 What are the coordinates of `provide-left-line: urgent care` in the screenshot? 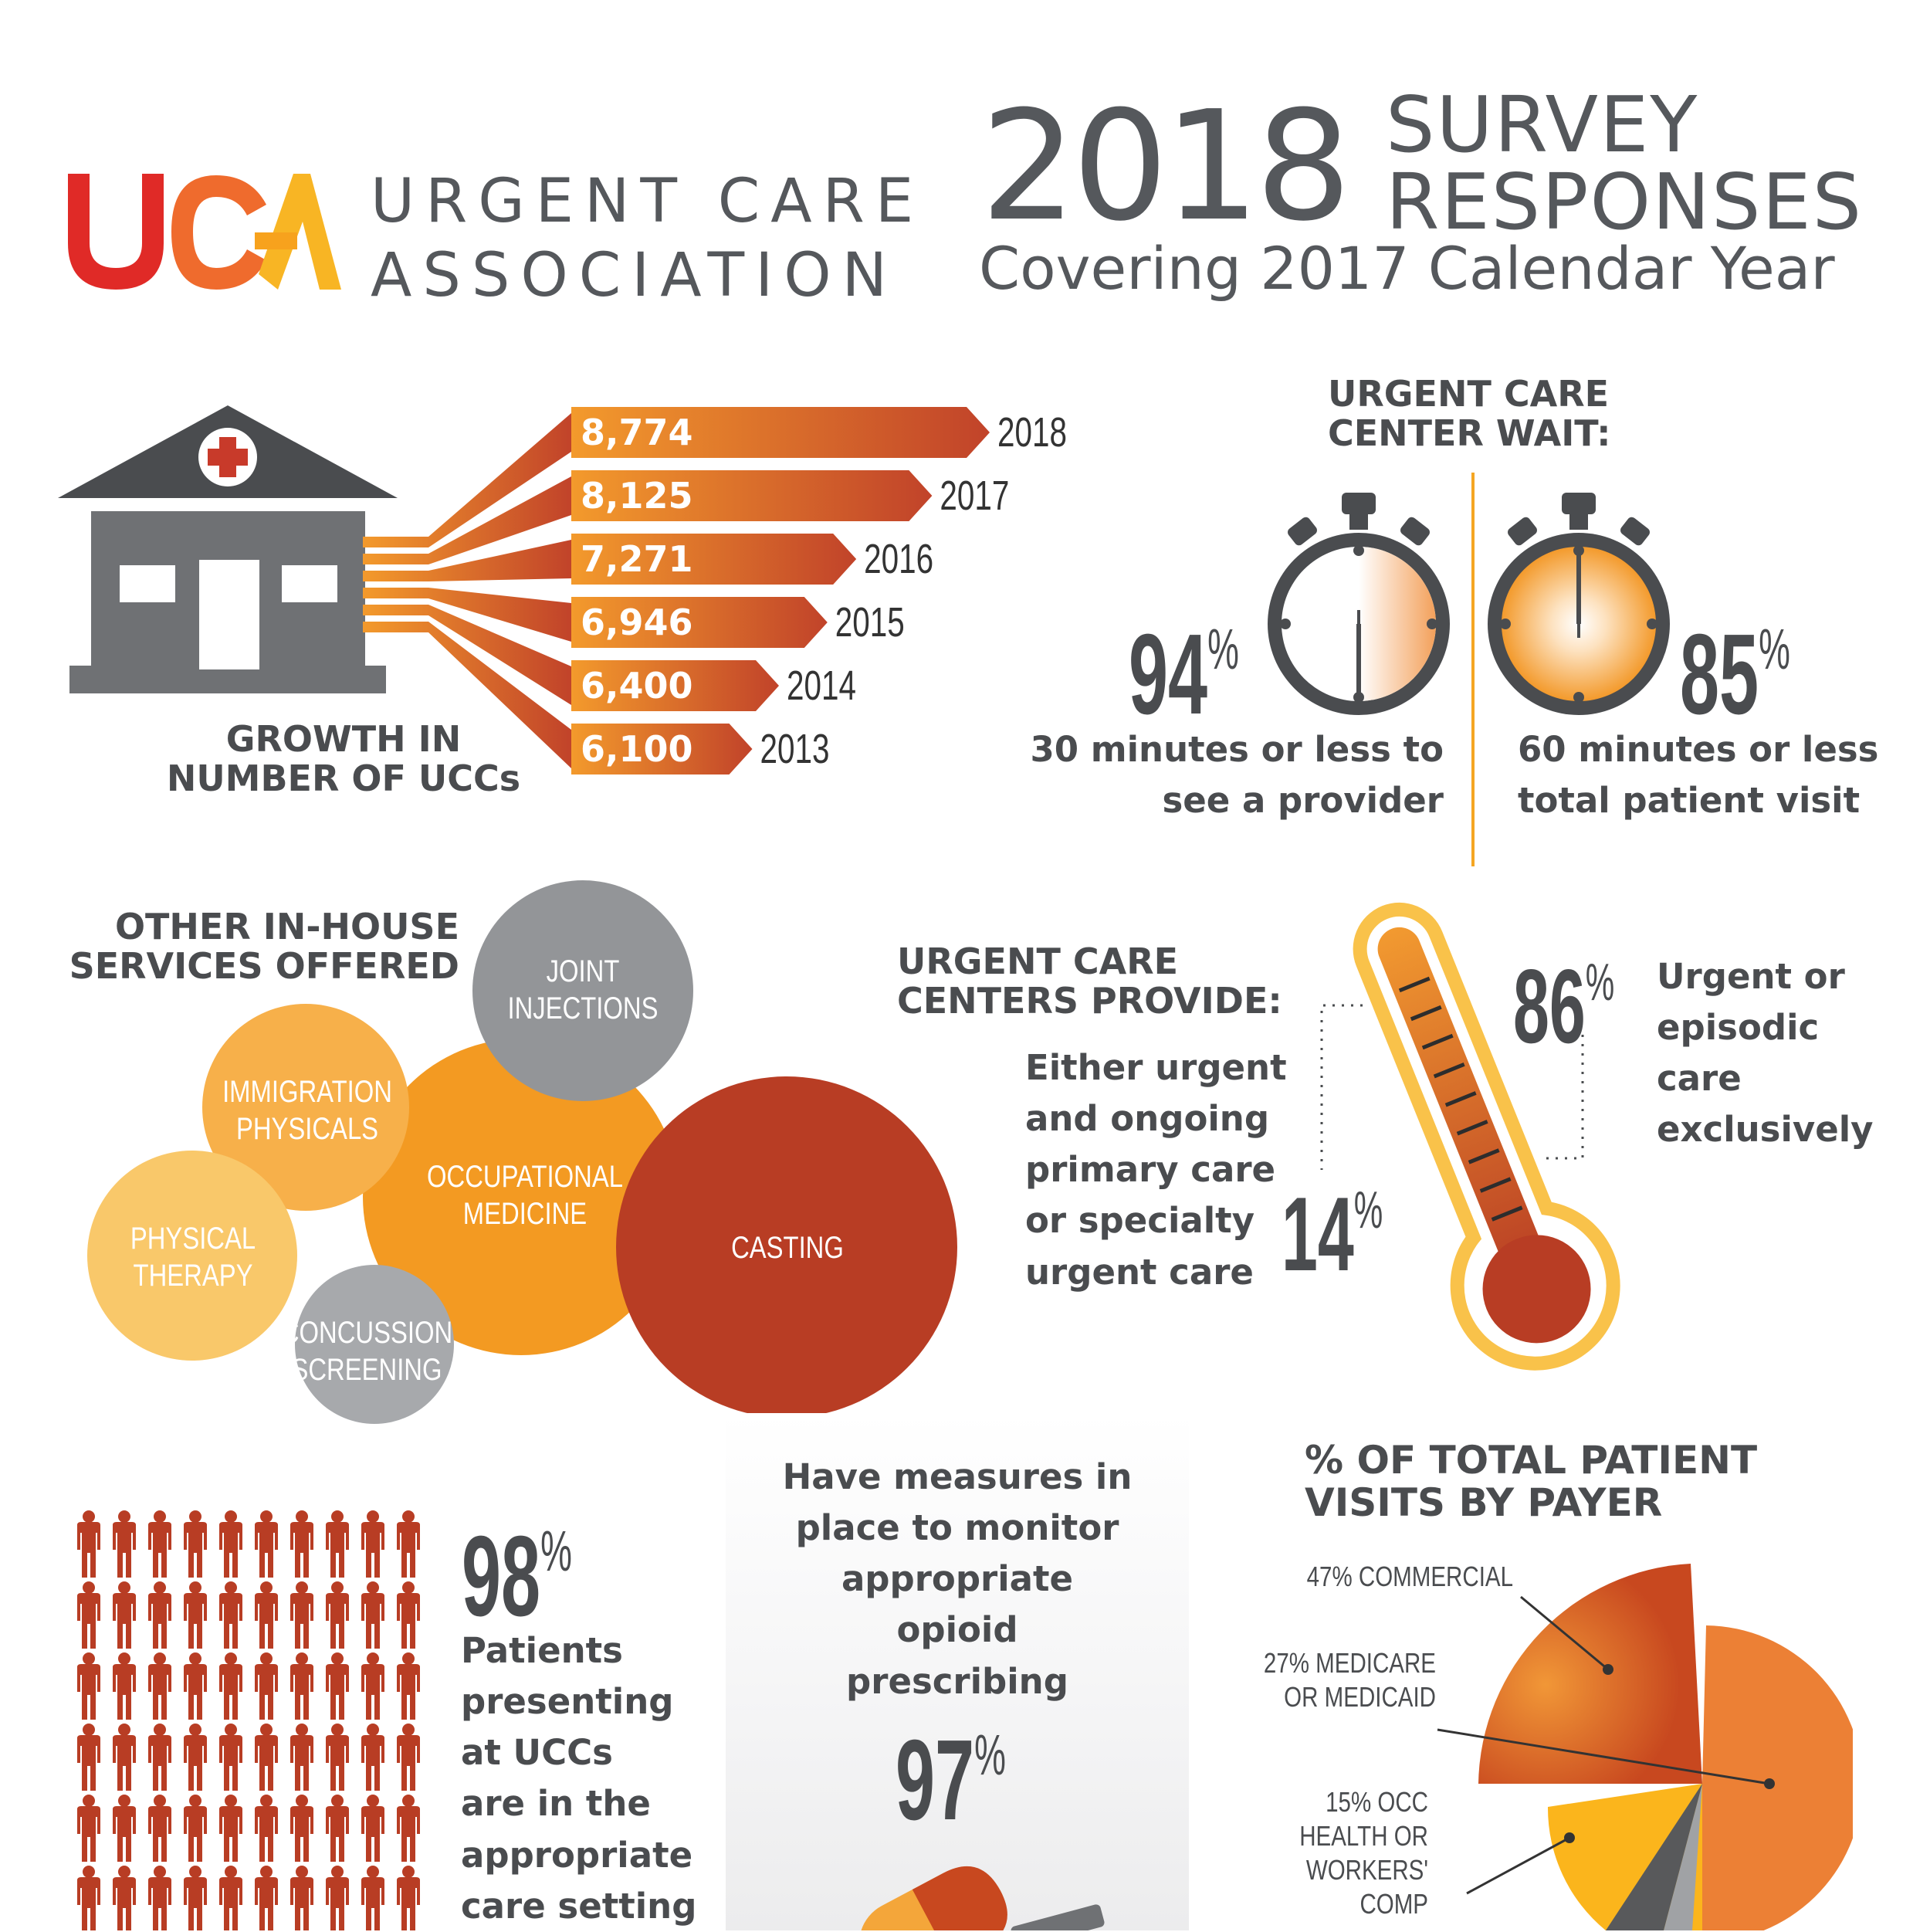 It's located at (1139, 1272).